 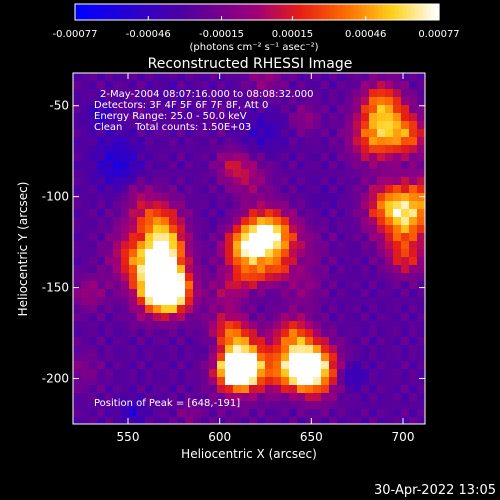 What do you see at coordinates (167, 403) in the screenshot?
I see `annotation-peak-position: Position of Peak = [648,-191]` at bounding box center [167, 403].